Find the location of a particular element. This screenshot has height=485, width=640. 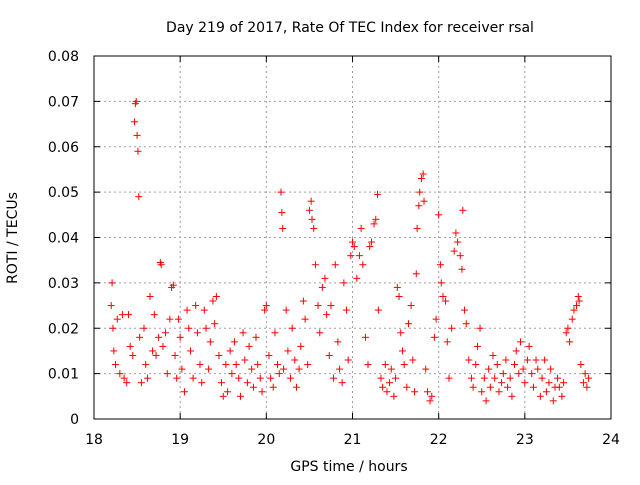

y-tick-label: 0.06 is located at coordinates (63, 148).